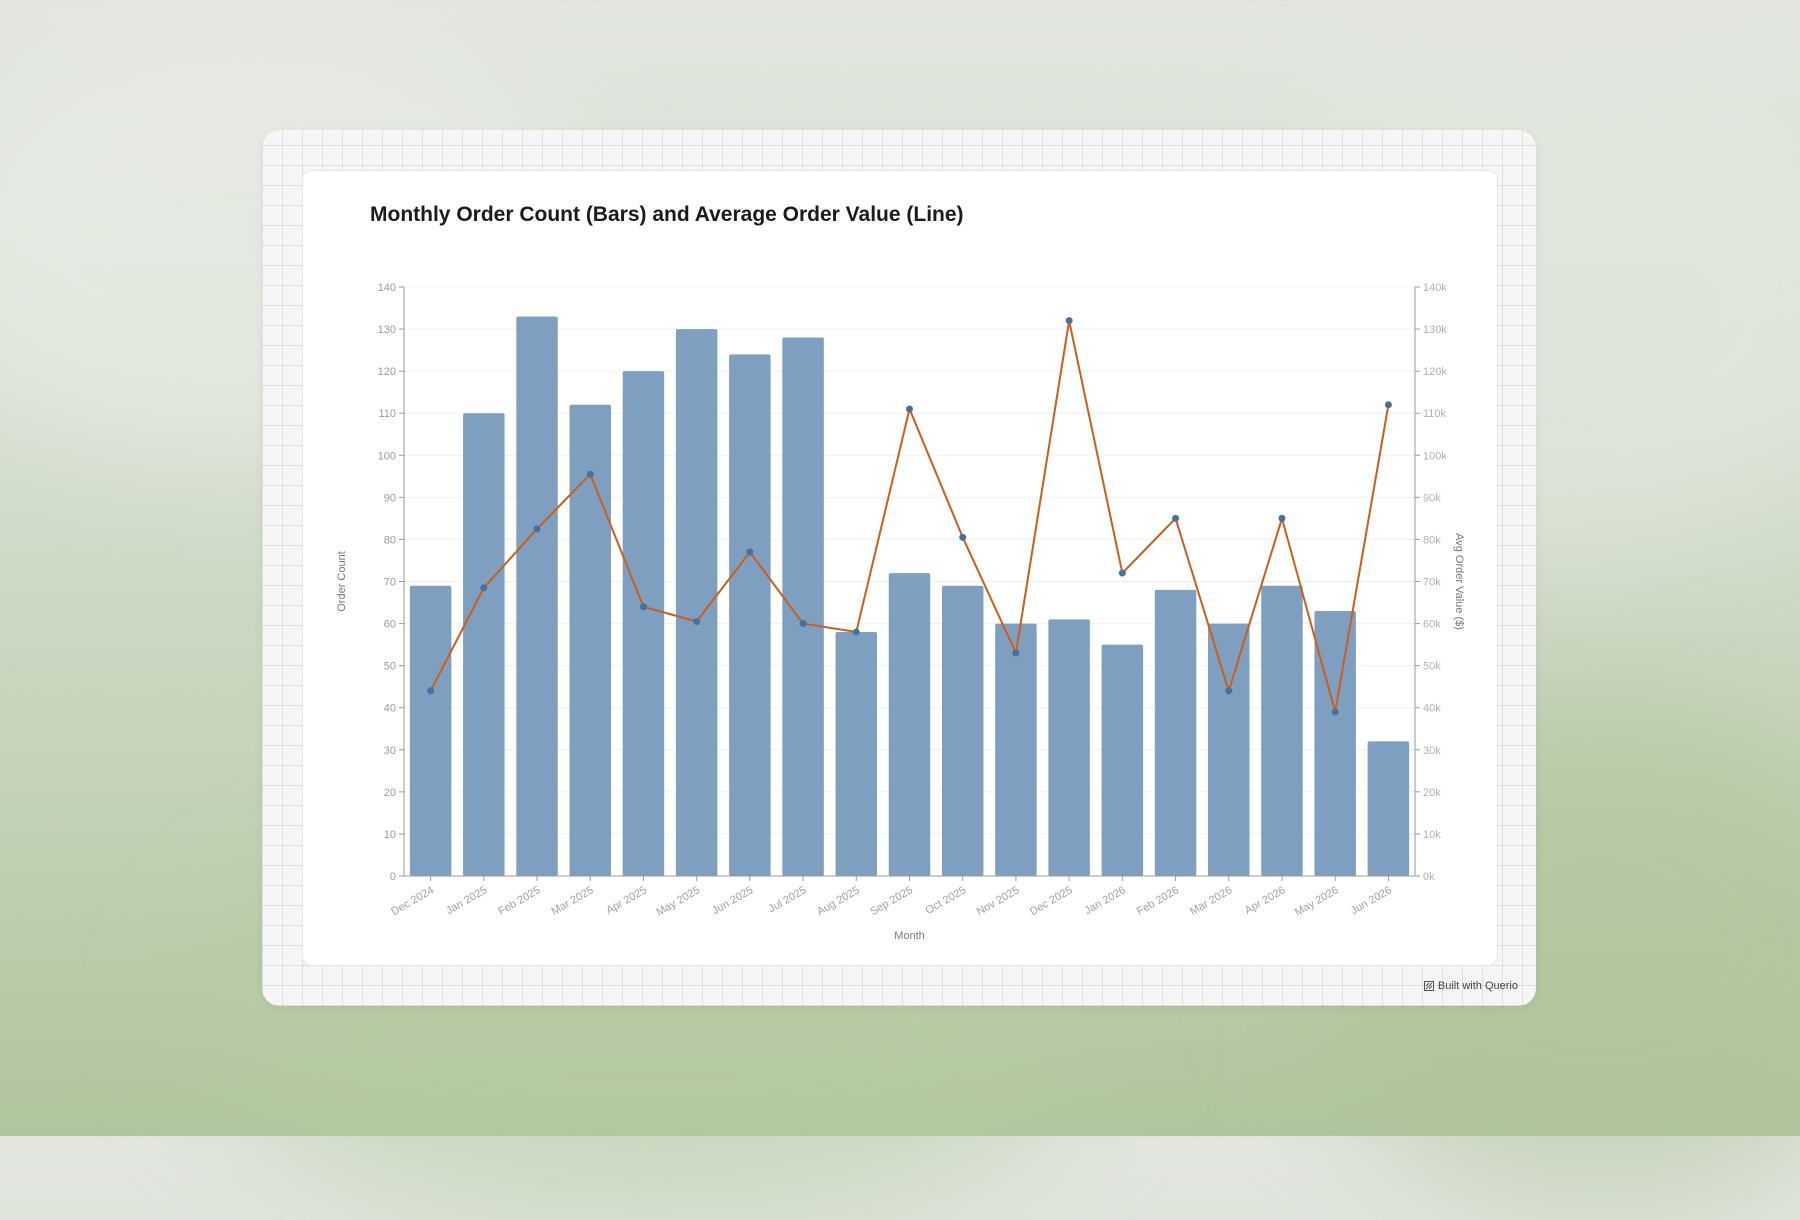 Image resolution: width=1800 pixels, height=1220 pixels. I want to click on y-tick-label: 130, so click(387, 330).